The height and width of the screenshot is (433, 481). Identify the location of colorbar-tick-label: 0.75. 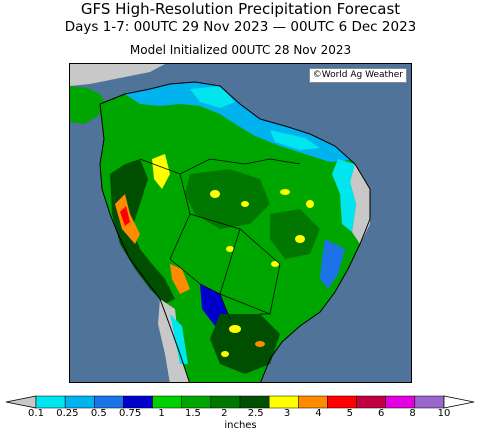
(130, 413).